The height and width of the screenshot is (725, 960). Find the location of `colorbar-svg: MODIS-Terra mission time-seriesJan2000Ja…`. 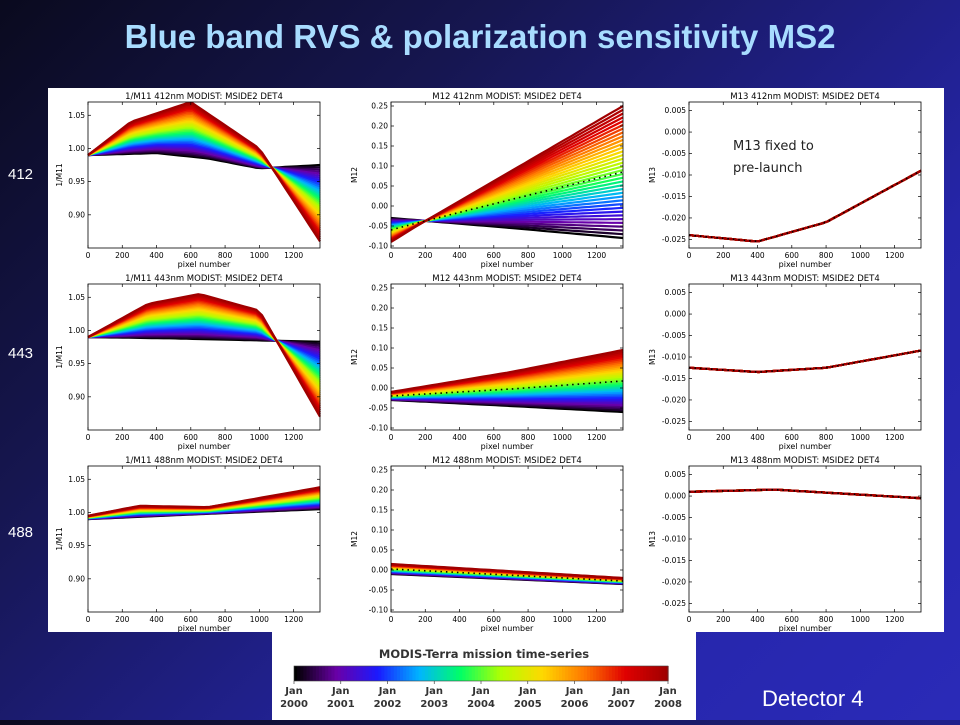

colorbar-svg: MODIS-Terra mission time-seriesJan2000Ja… is located at coordinates (484, 676).